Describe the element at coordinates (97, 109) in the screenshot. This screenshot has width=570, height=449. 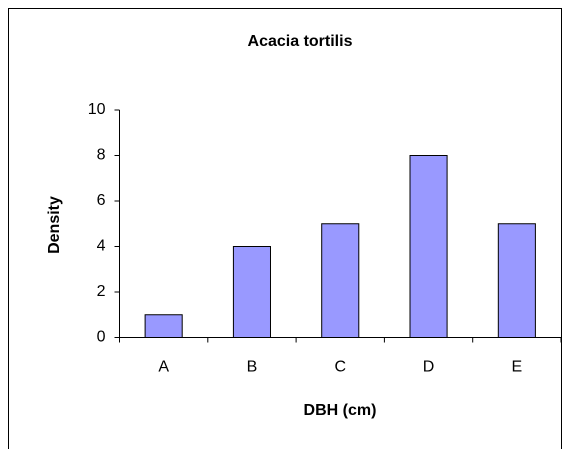
I see `y-tick-label: 10` at that location.